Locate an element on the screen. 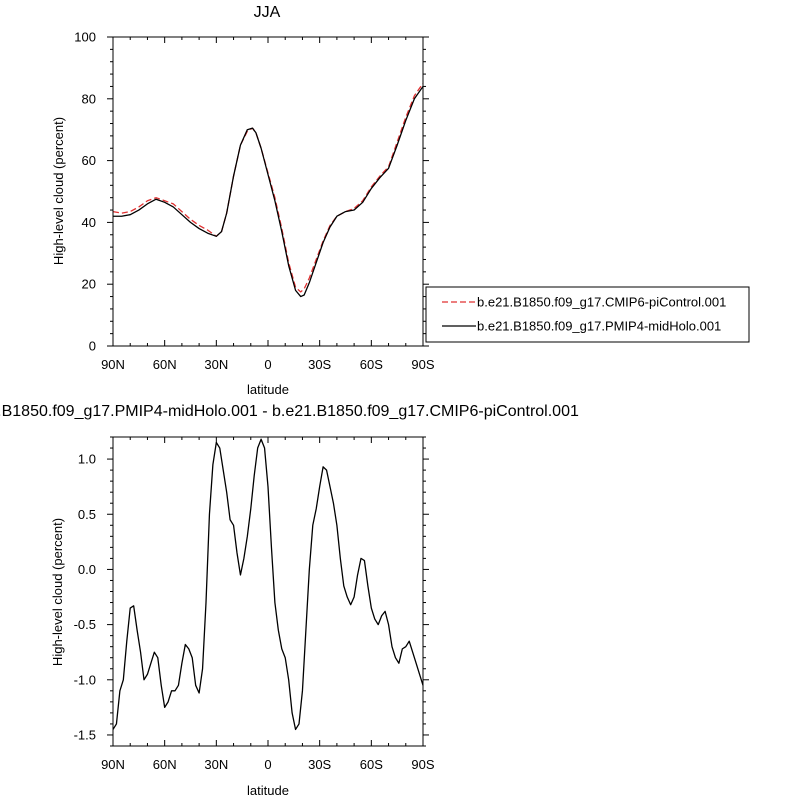  bottom-x-tick-label: 30N is located at coordinates (216, 764).